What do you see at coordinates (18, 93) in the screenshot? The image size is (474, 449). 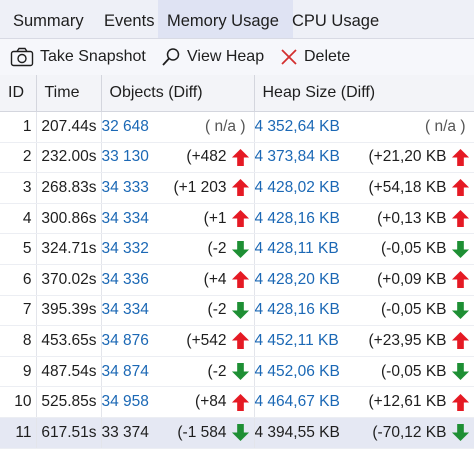 I see `column-header-id: ID` at bounding box center [18, 93].